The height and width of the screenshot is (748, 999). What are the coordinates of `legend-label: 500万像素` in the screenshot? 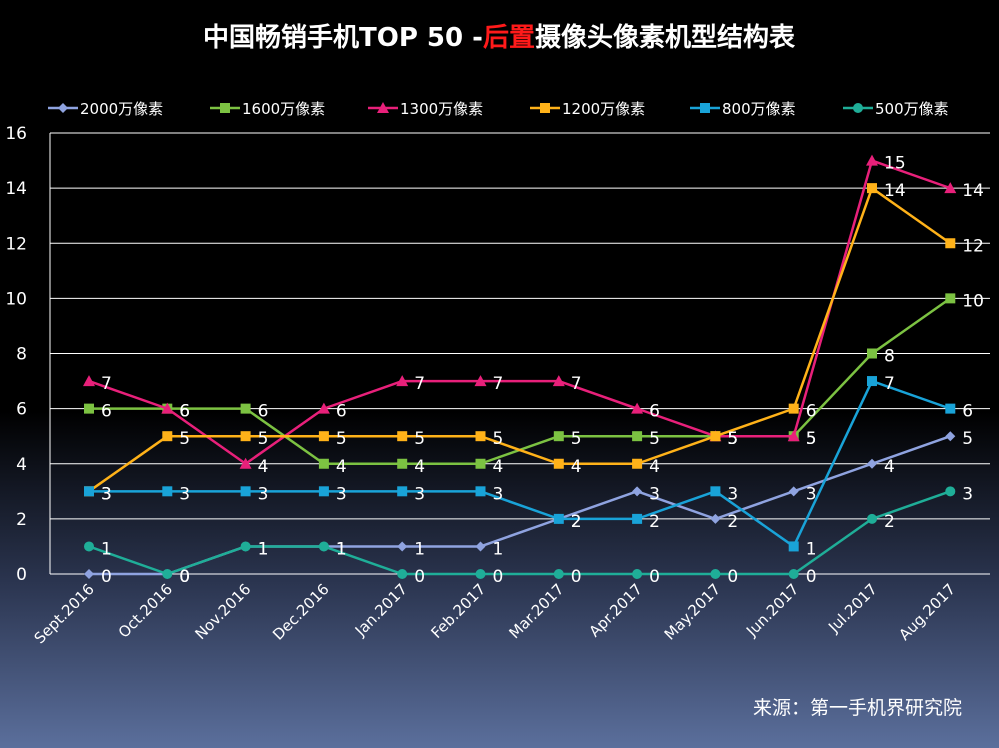 It's located at (912, 109).